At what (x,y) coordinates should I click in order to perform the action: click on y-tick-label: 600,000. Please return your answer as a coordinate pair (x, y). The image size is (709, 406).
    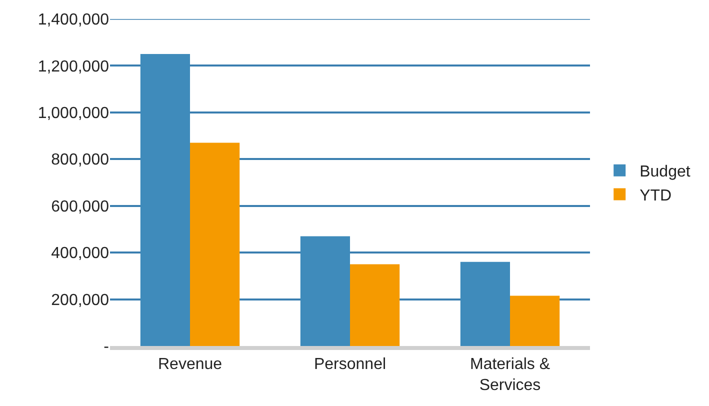
    Looking at the image, I should click on (80, 207).